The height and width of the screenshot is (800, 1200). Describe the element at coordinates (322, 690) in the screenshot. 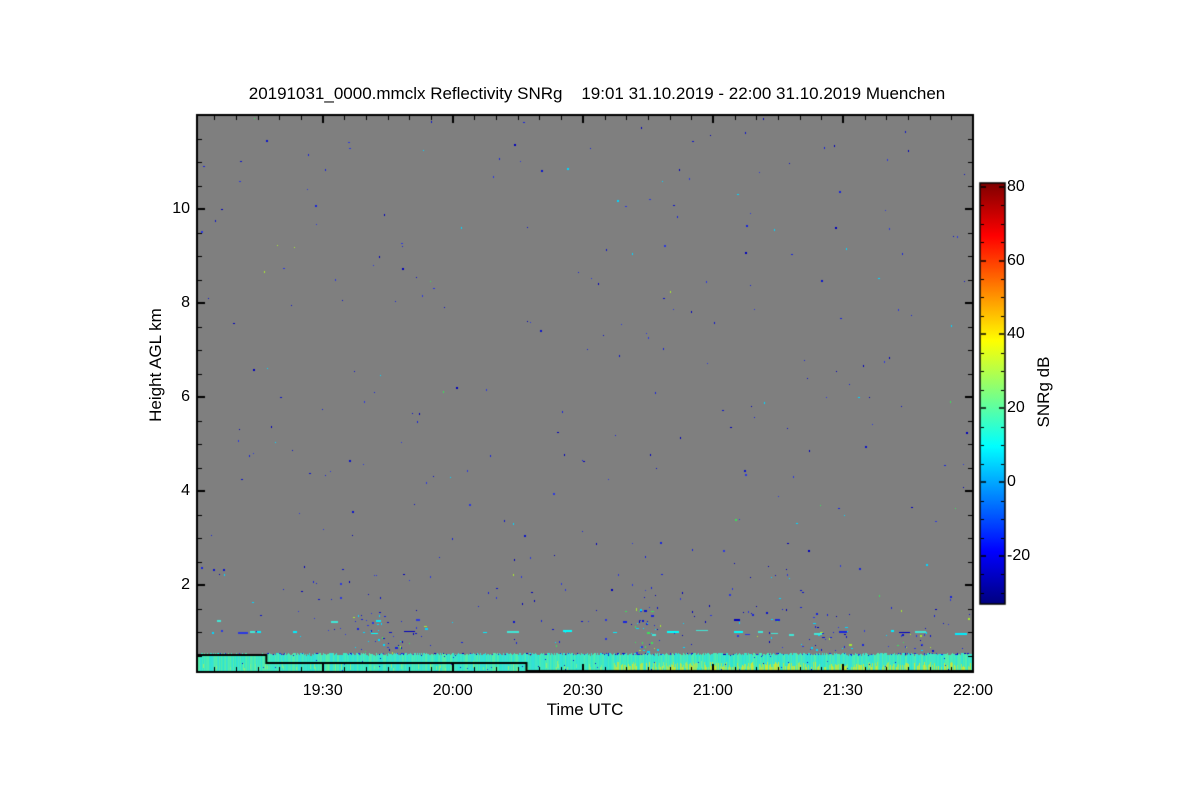

I see `x-tick-label: 19:30` at that location.